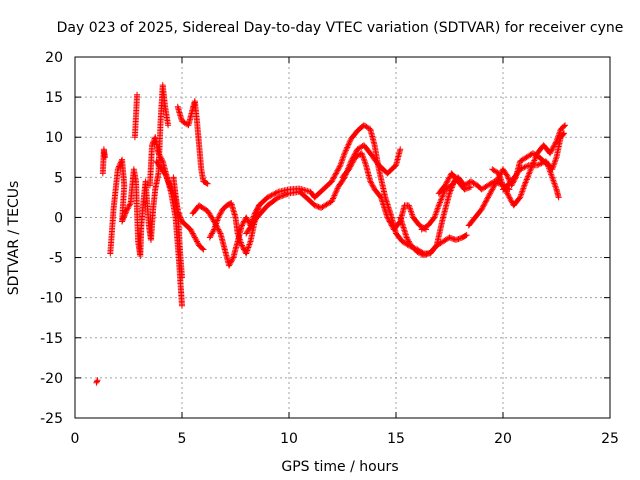 Image resolution: width=640 pixels, height=480 pixels. I want to click on series-t19, so click(533, 161).